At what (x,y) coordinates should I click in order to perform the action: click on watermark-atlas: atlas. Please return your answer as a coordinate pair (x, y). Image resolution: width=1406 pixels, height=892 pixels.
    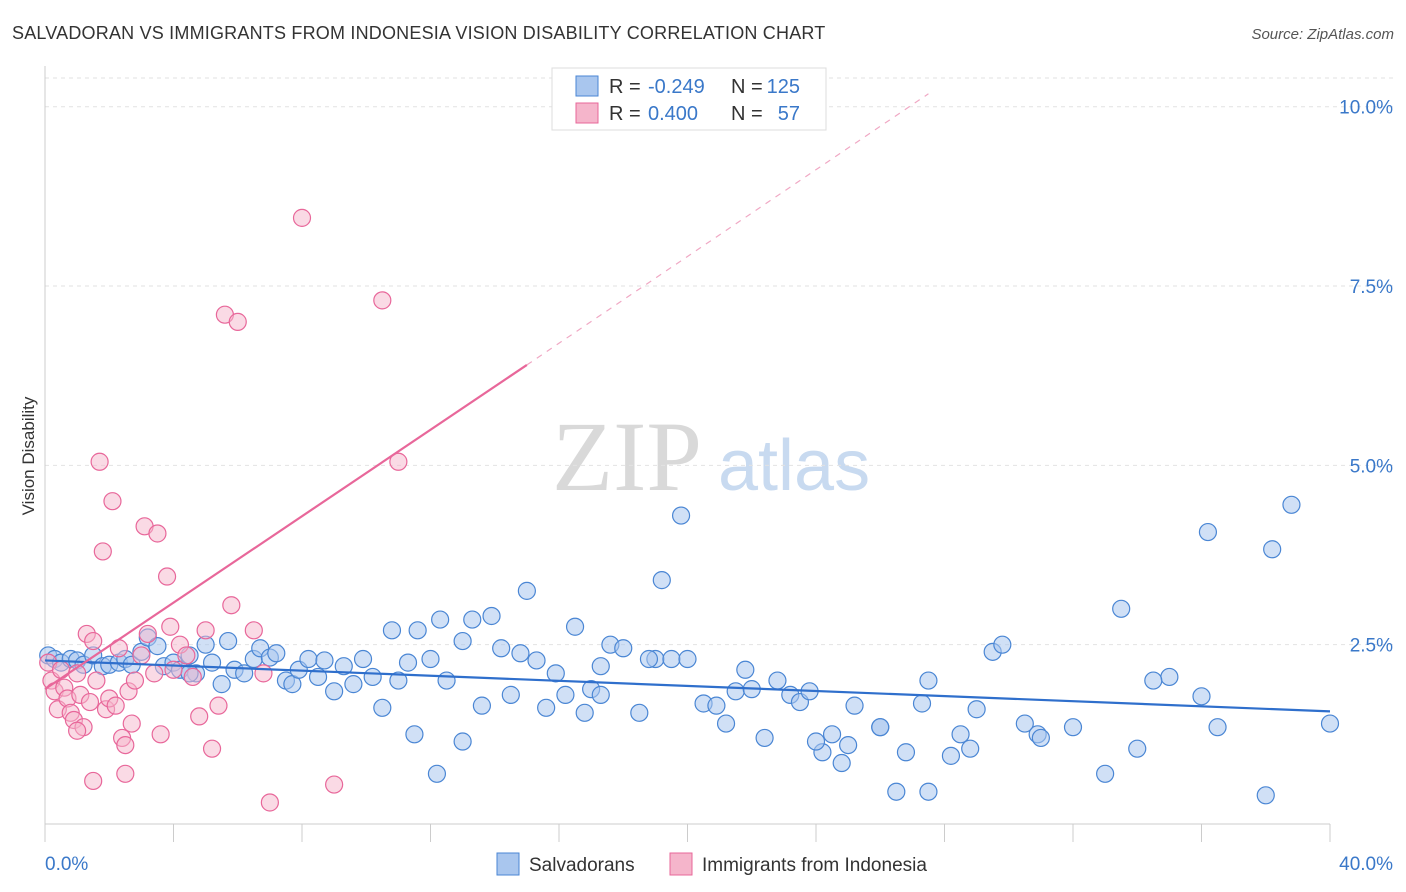
    Looking at the image, I should click on (794, 466).